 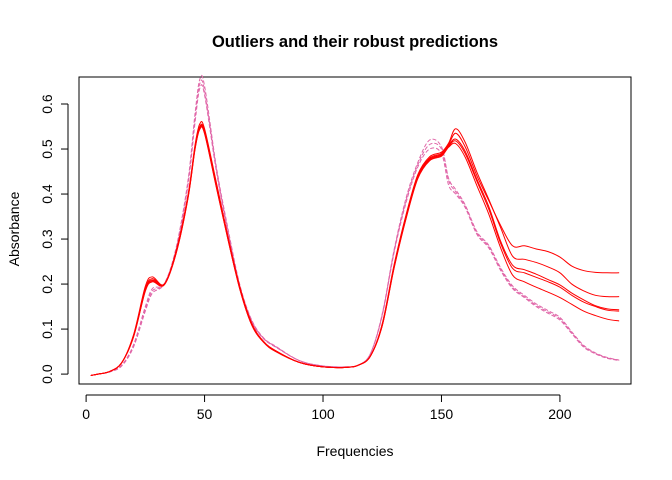 I want to click on x-tick-label: 150, so click(x=442, y=414).